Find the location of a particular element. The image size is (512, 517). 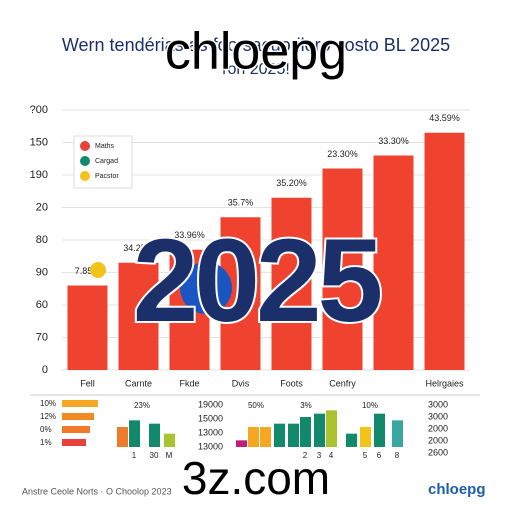

mini-text: 50% is located at coordinates (256, 405).